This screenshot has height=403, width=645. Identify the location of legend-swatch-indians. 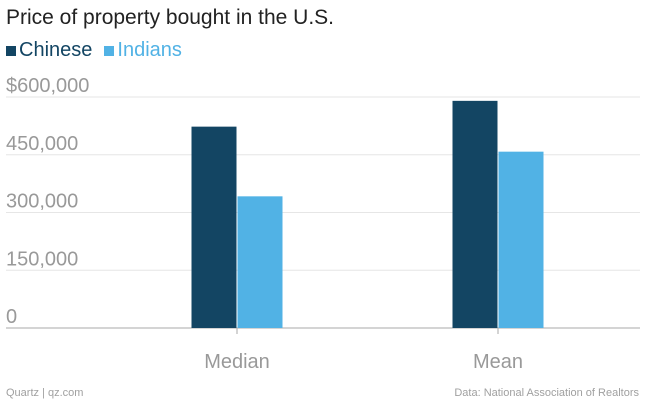
(109, 50).